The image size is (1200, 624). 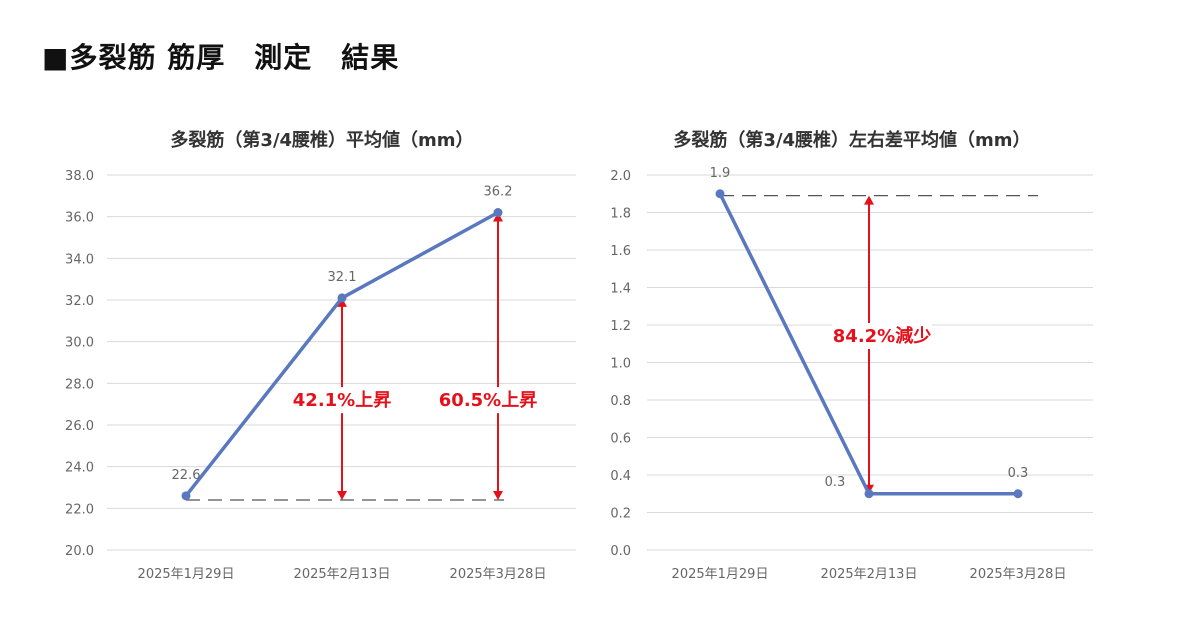 I want to click on annotation-label: 42.1%上昇, so click(x=342, y=400).